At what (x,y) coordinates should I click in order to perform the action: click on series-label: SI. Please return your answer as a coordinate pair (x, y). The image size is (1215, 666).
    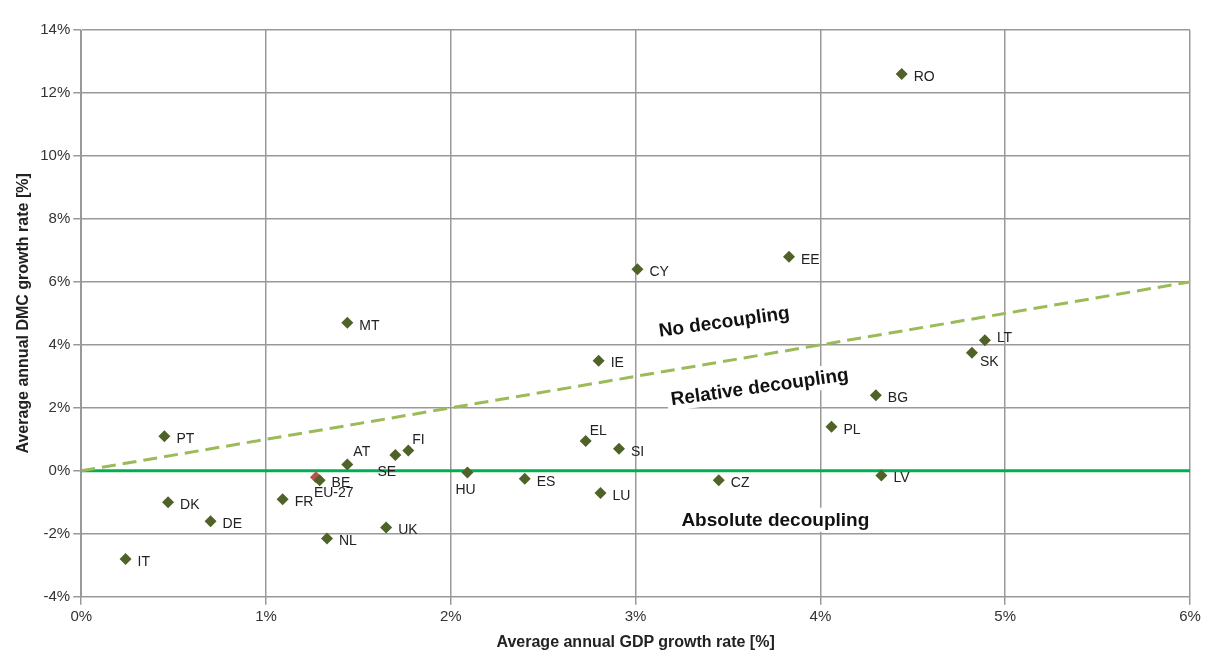
    Looking at the image, I should click on (637, 450).